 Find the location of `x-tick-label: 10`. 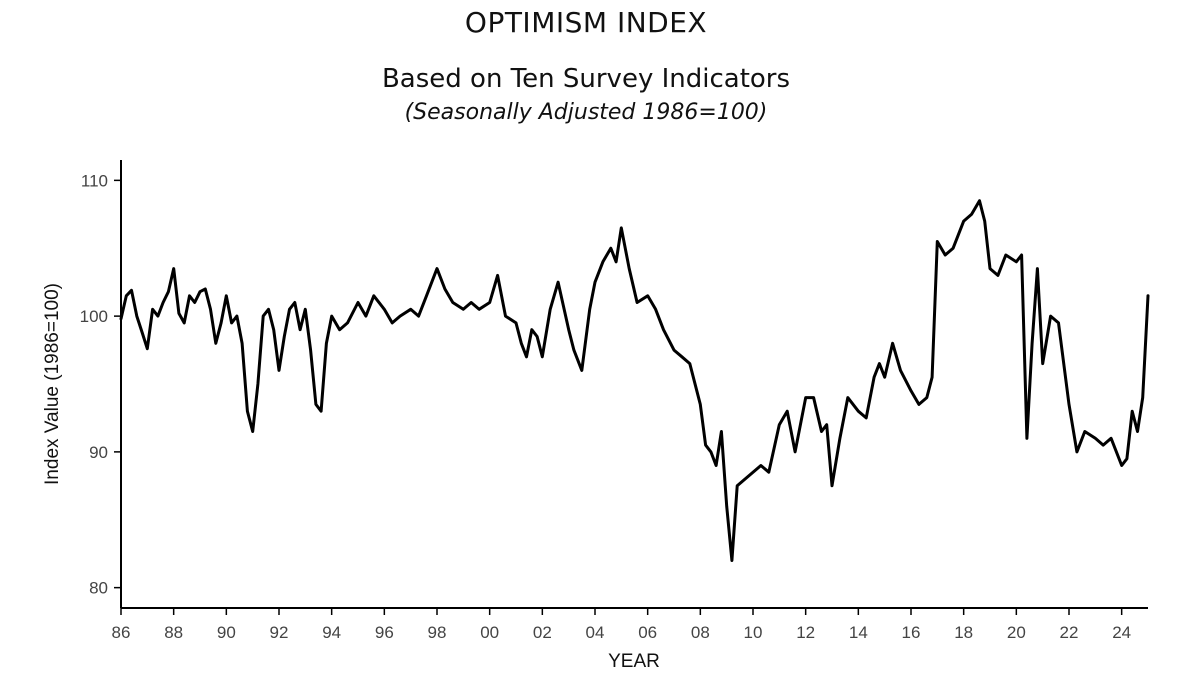

x-tick-label: 10 is located at coordinates (753, 632).